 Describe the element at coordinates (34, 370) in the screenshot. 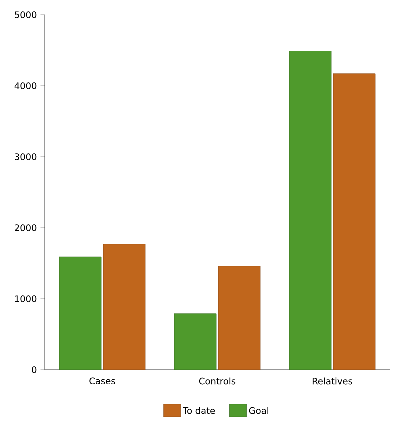

I see `y-tick-label: 0` at that location.